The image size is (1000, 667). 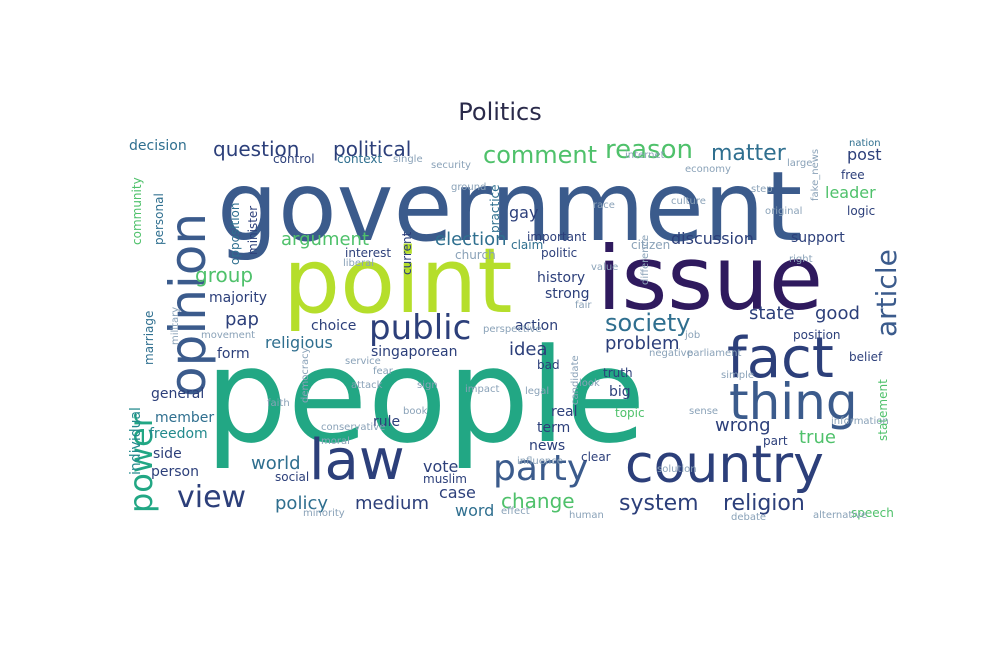 What do you see at coordinates (840, 515) in the screenshot?
I see `word-alternative: alternative` at bounding box center [840, 515].